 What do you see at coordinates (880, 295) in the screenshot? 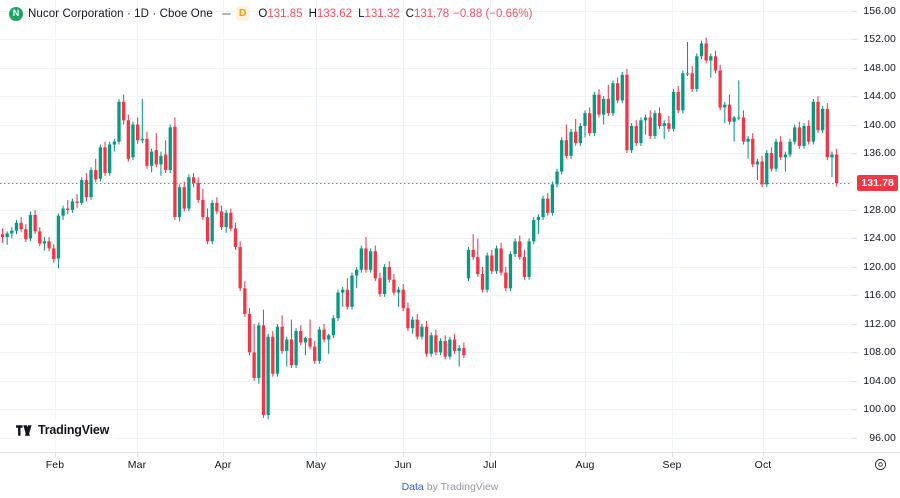
I see `price-label: 116.00` at bounding box center [880, 295].